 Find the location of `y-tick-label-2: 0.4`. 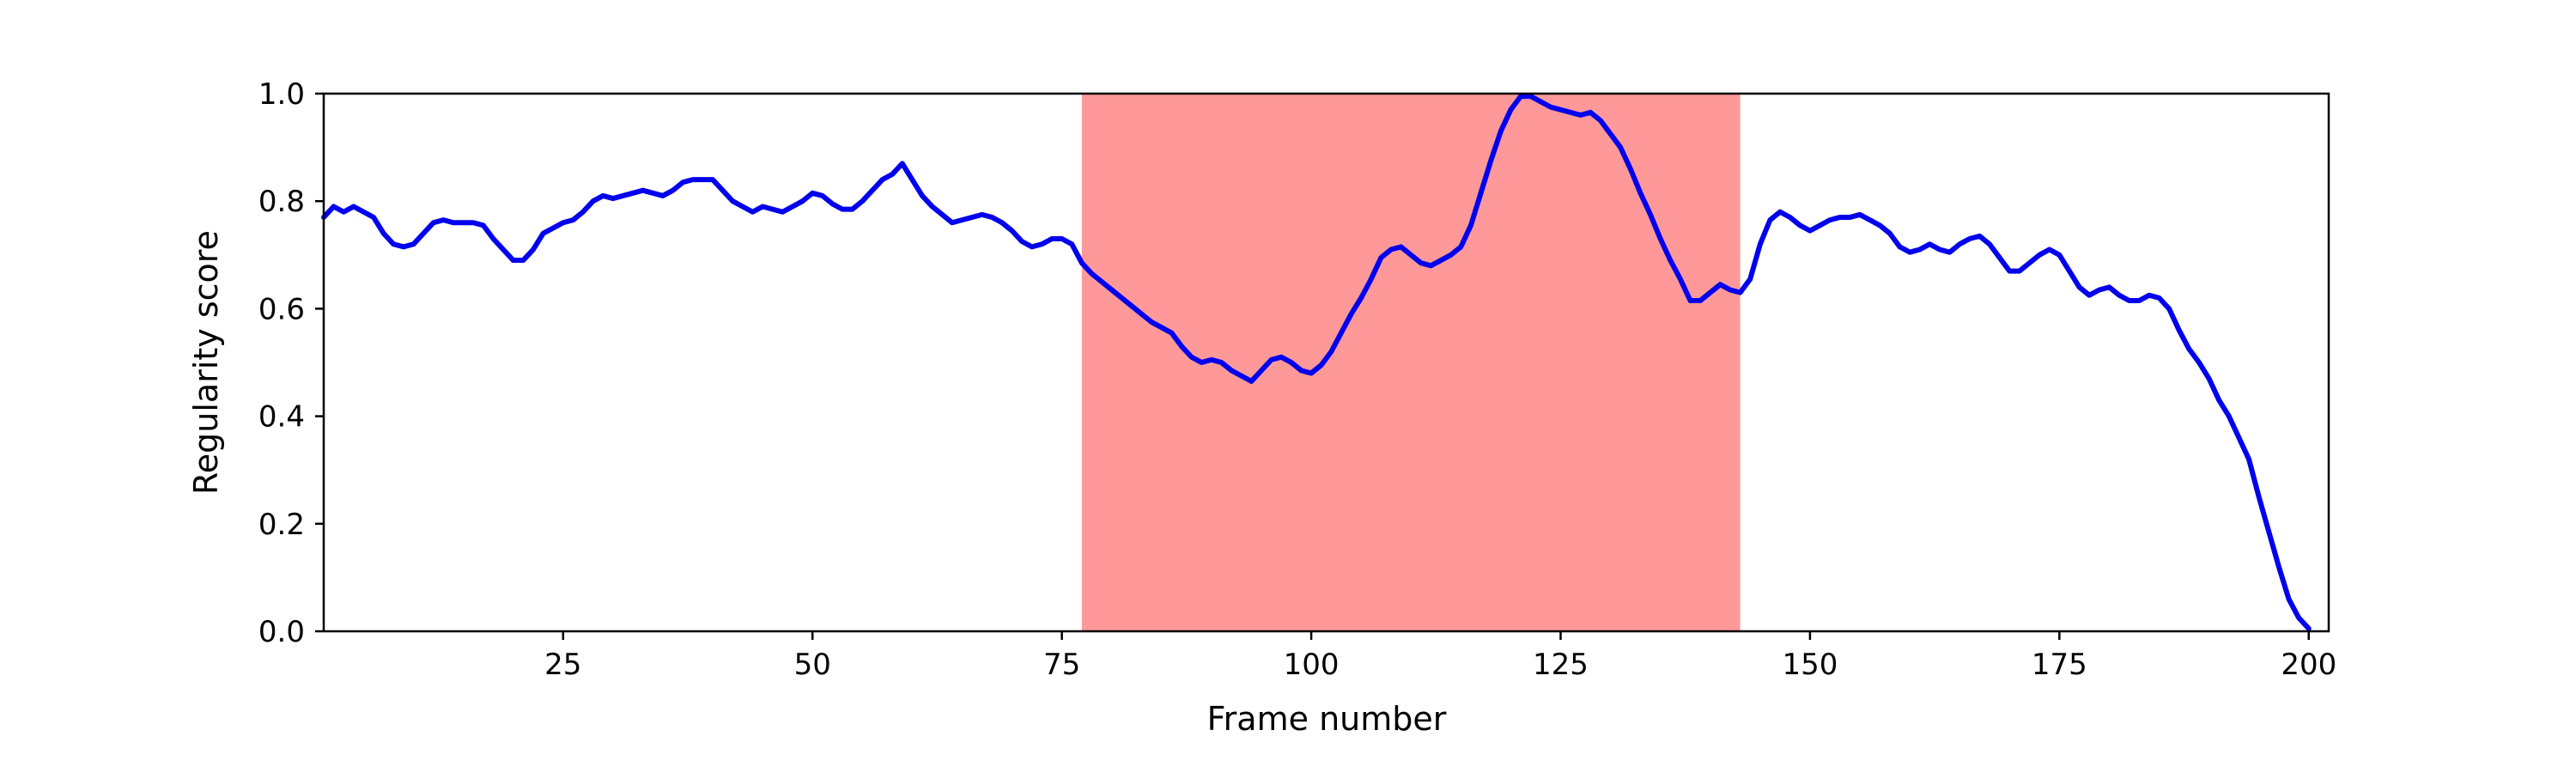

y-tick-label-2: 0.4 is located at coordinates (281, 417).